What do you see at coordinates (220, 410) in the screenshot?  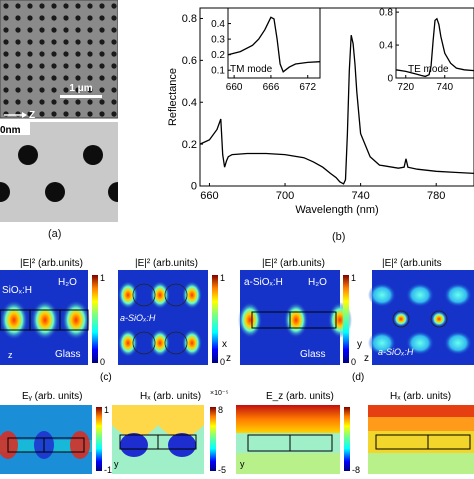 I see `bottom-colorbar-2-max: 8` at bounding box center [220, 410].